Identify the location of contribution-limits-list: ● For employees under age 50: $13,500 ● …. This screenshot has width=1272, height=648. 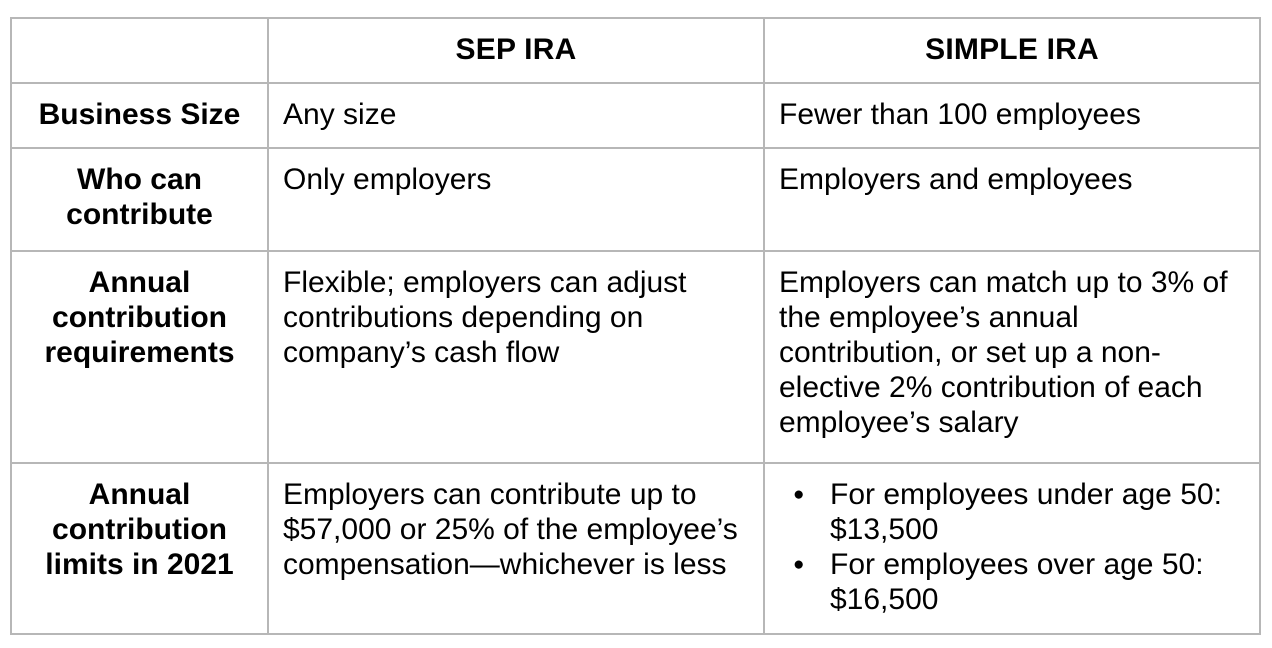
(1012, 547).